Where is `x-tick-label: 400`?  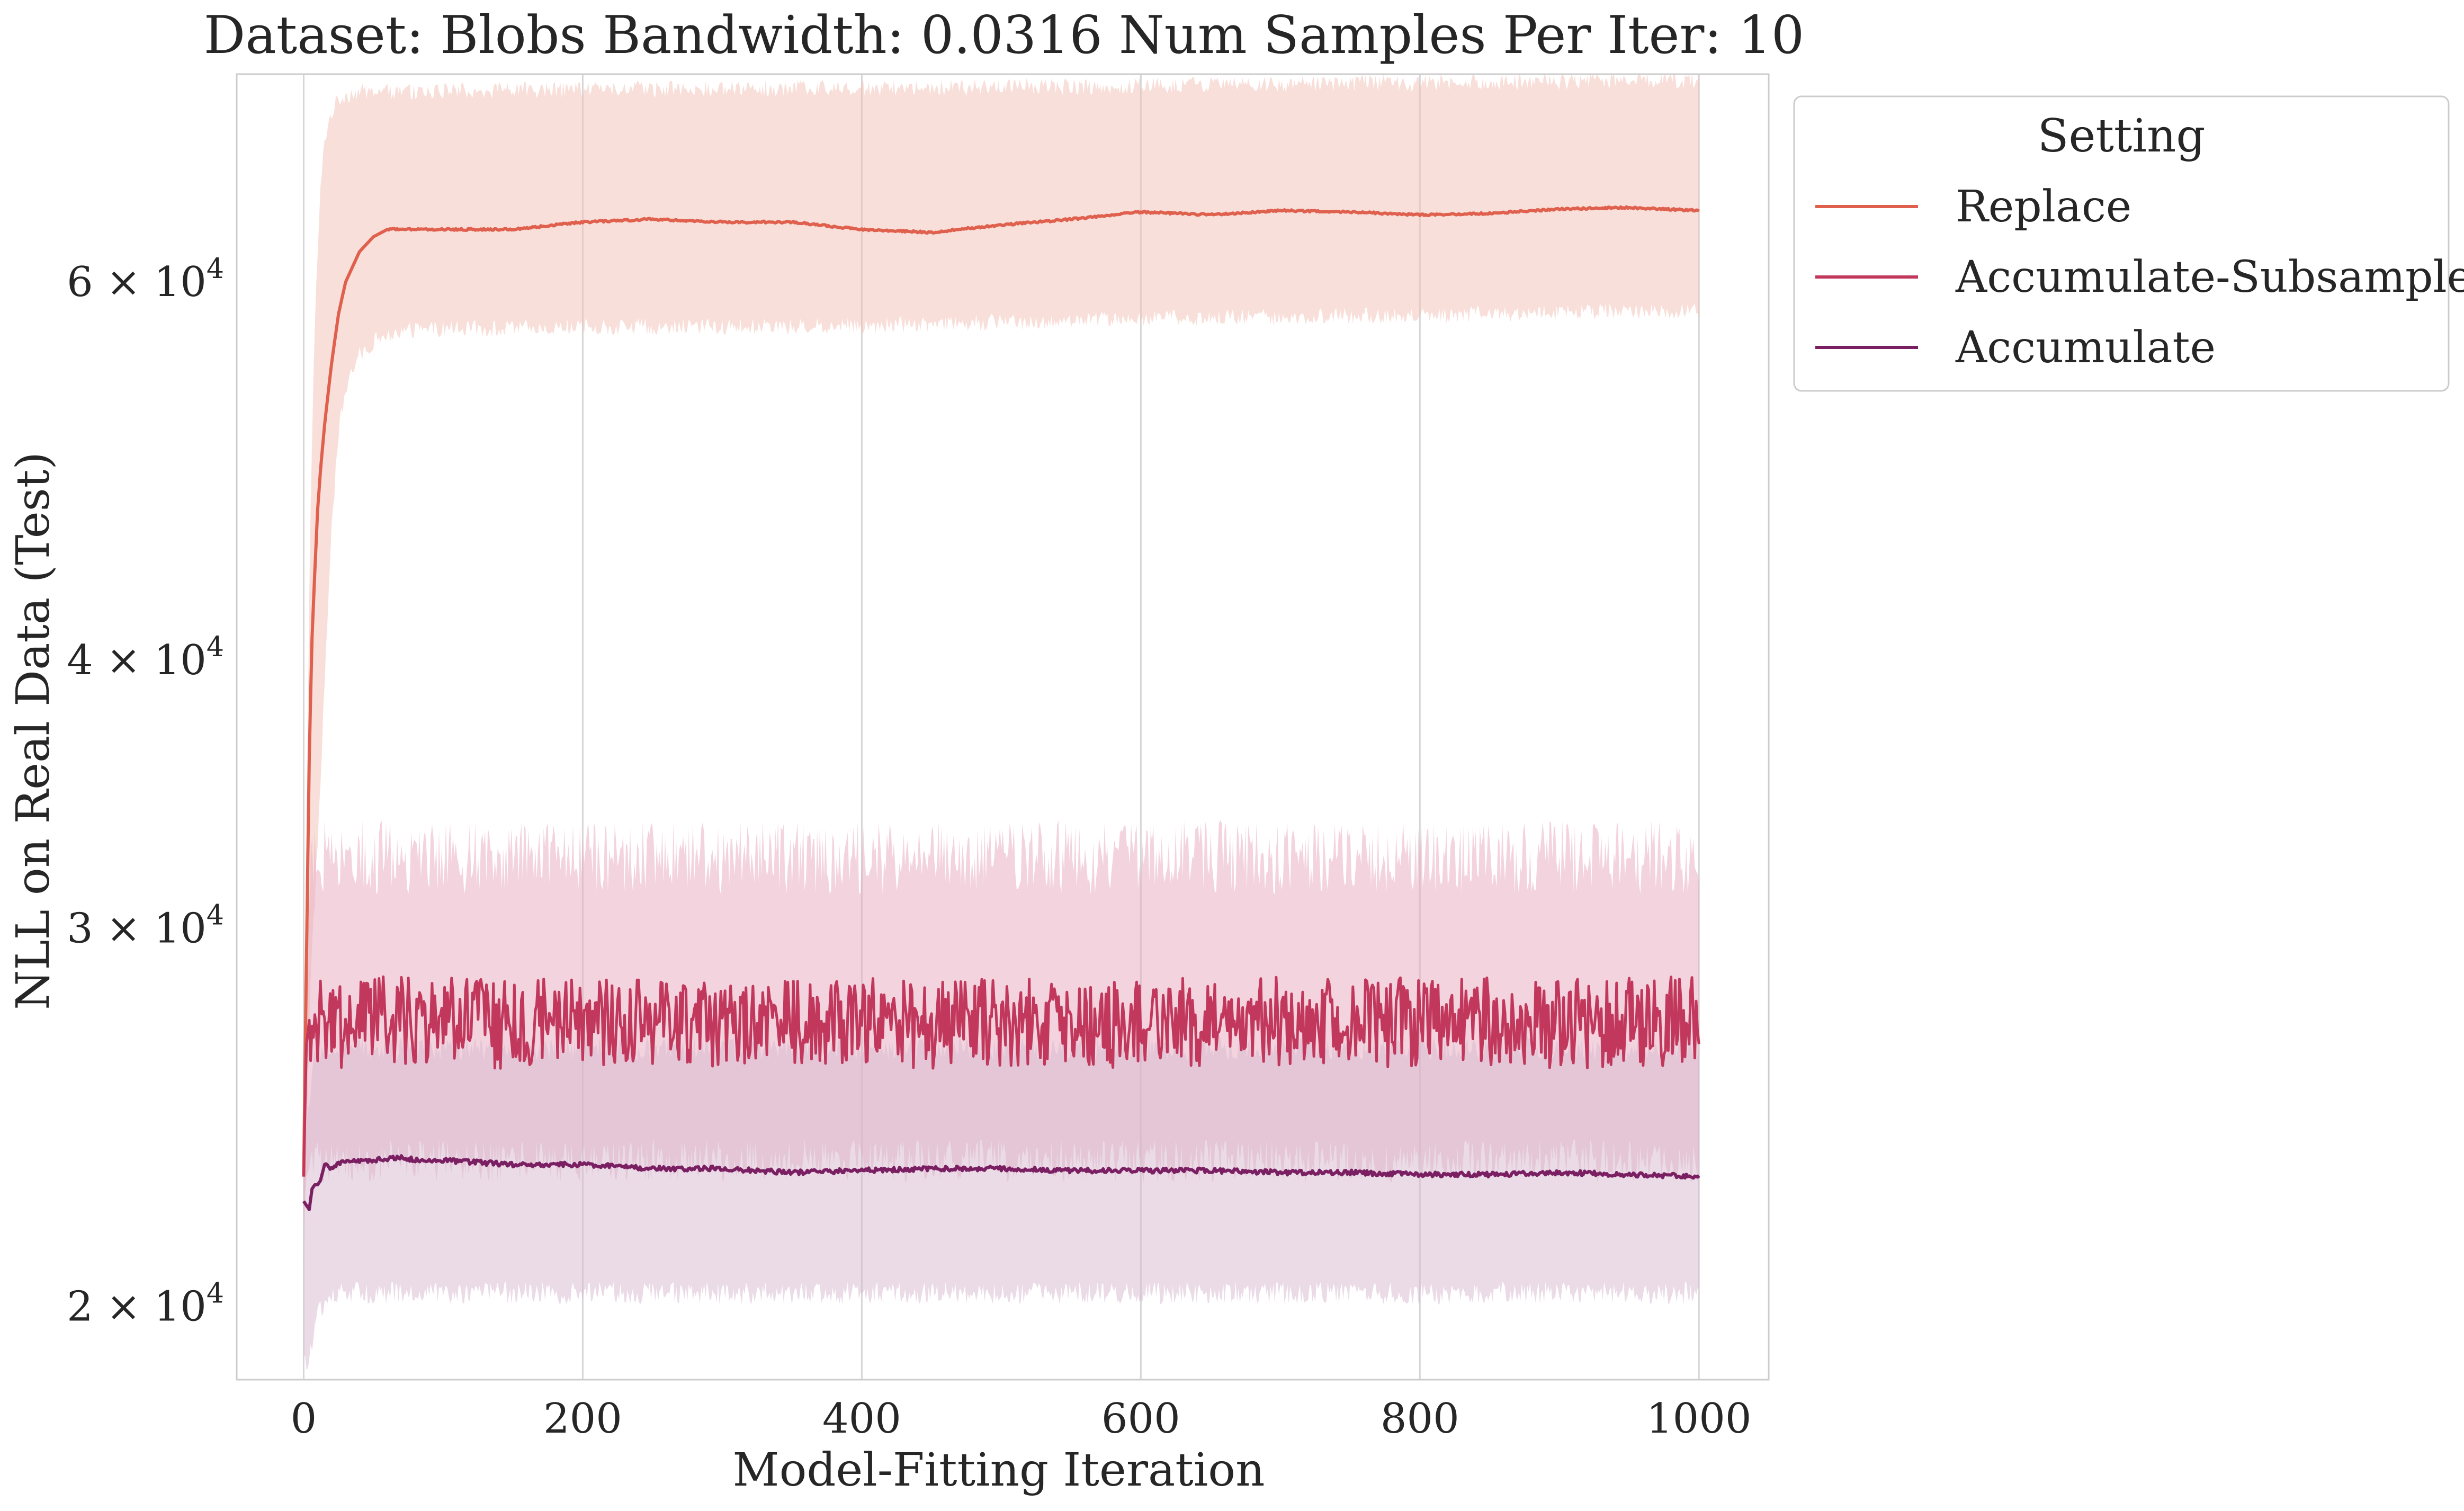 x-tick-label: 400 is located at coordinates (861, 1419).